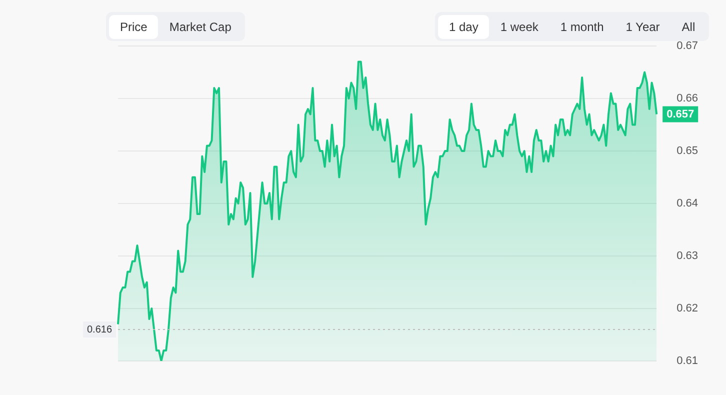 This screenshot has height=395, width=726. What do you see at coordinates (687, 151) in the screenshot?
I see `y-tick-label: 0.65` at bounding box center [687, 151].